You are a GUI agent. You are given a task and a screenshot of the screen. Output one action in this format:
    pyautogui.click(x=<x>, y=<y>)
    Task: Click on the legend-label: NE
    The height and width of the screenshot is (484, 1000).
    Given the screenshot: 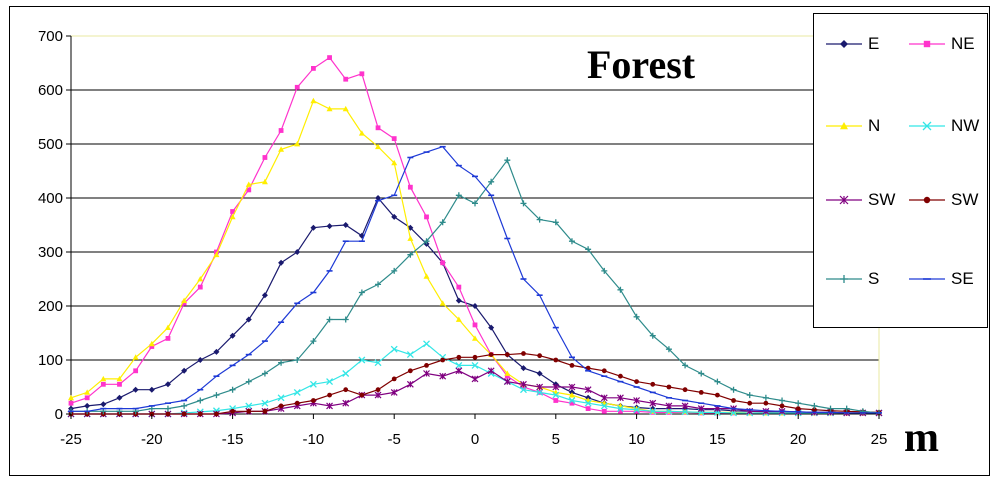 What is the action you would take?
    pyautogui.click(x=963, y=43)
    